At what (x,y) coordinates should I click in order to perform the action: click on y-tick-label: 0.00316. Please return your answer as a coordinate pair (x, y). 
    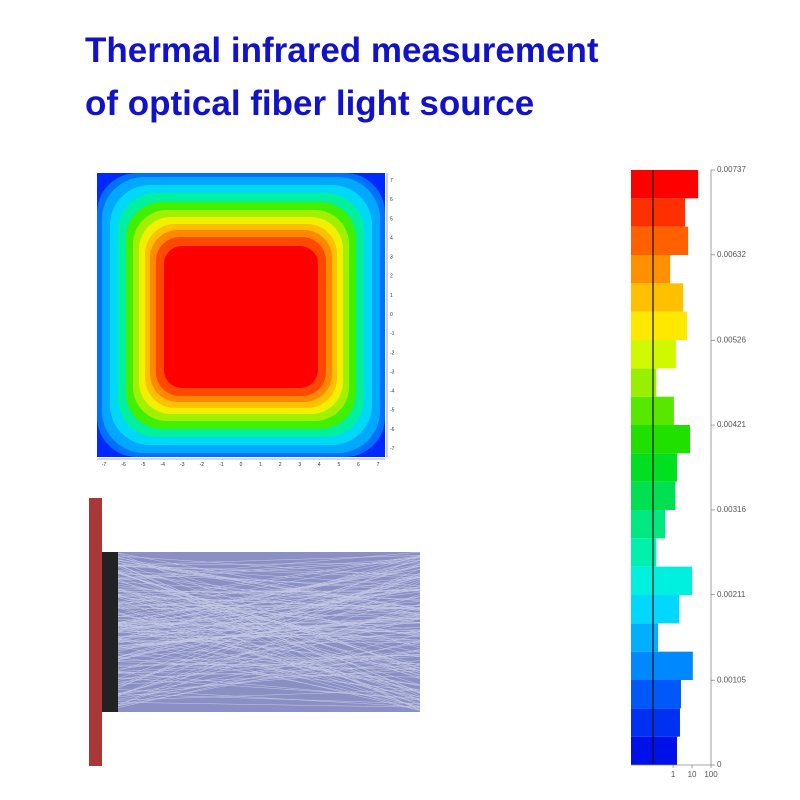
    Looking at the image, I should click on (731, 509).